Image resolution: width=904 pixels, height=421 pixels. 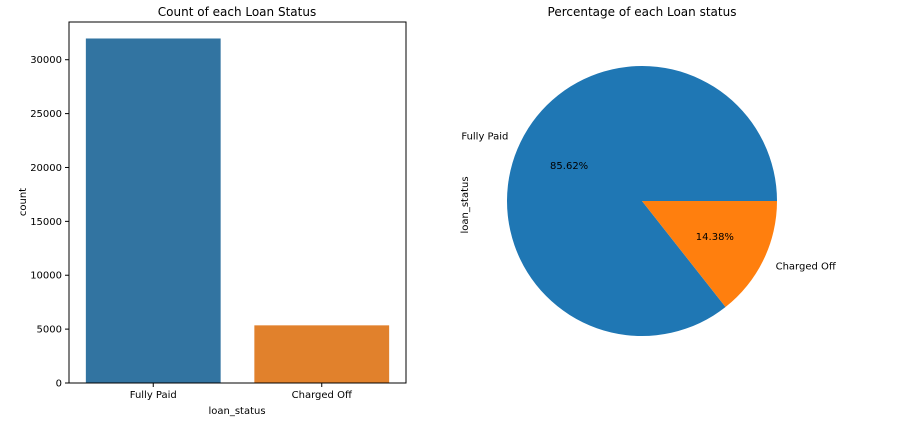 What do you see at coordinates (709, 254) in the screenshot?
I see `pie-slice-charged-off` at bounding box center [709, 254].